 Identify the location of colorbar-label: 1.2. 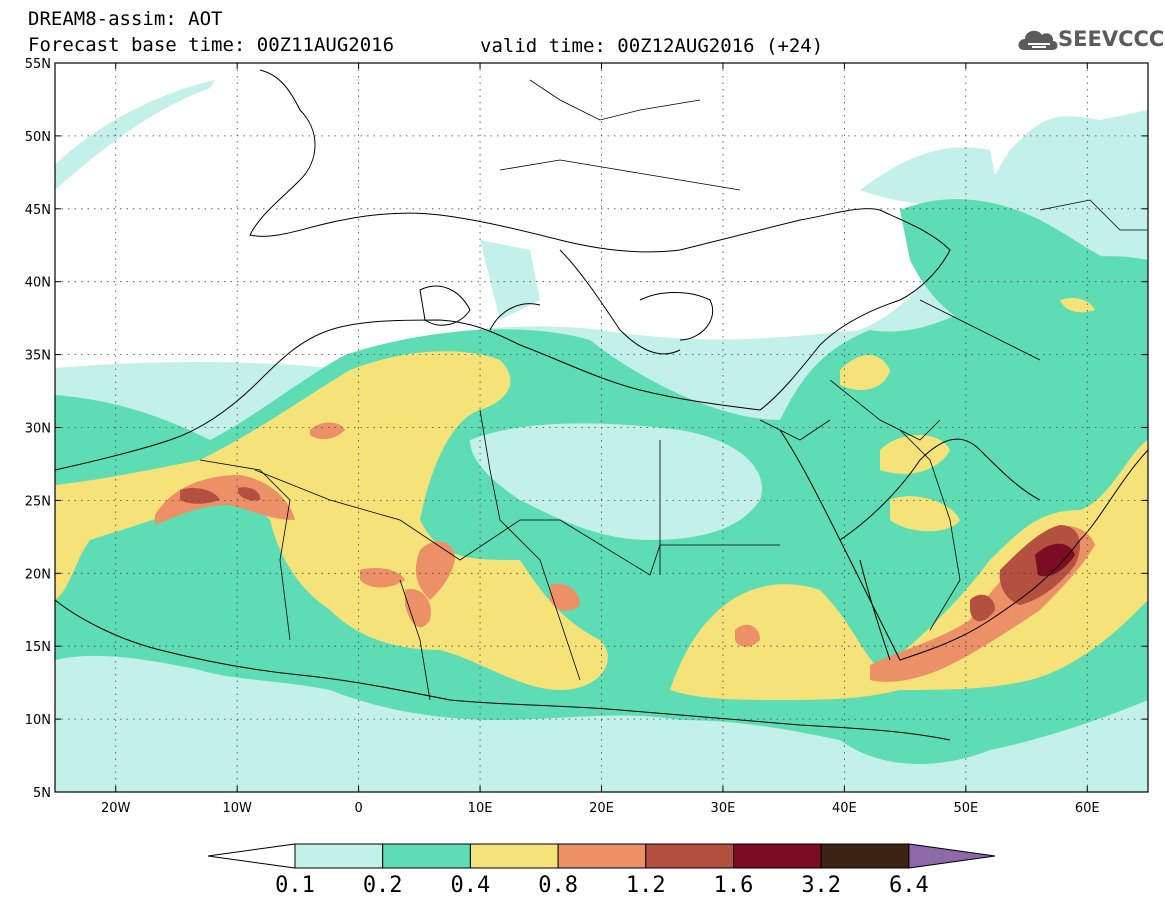
(646, 885).